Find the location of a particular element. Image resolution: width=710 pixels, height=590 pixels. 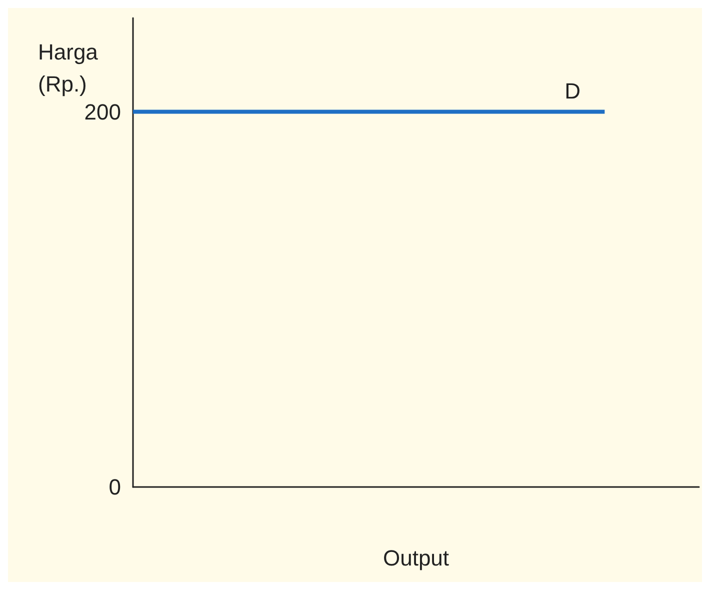

annotation: D is located at coordinates (572, 91).